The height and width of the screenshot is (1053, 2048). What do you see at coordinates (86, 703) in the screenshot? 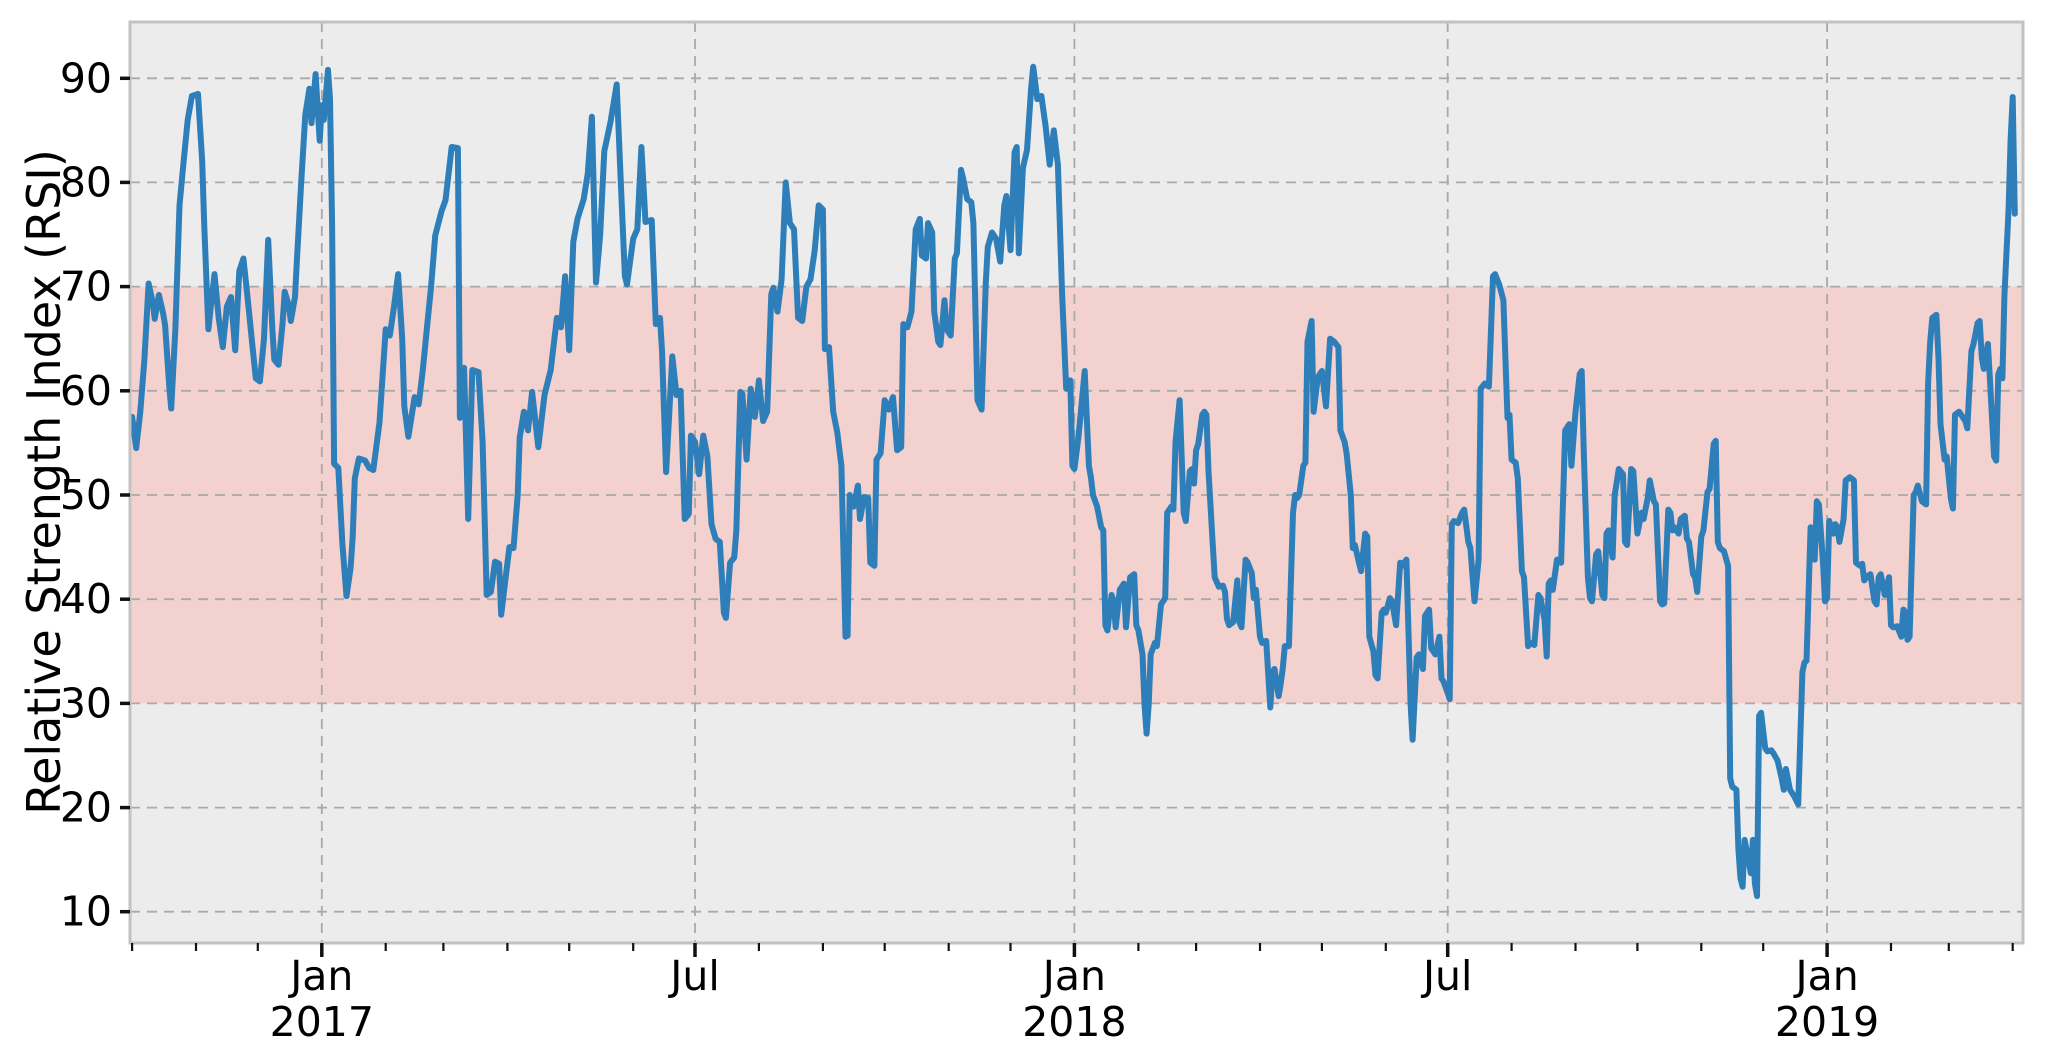
I see `y-tick-label: 30` at bounding box center [86, 703].